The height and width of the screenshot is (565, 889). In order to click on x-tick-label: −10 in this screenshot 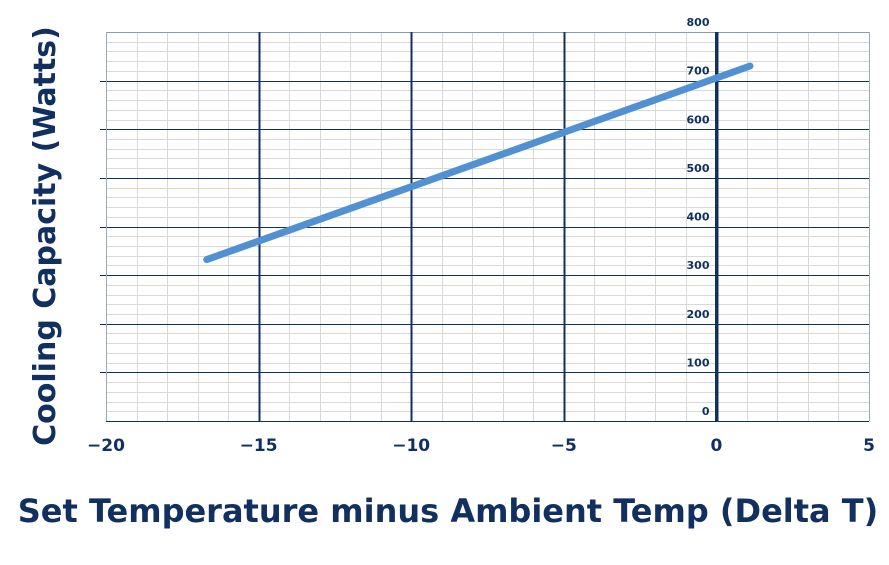, I will do `click(411, 446)`.